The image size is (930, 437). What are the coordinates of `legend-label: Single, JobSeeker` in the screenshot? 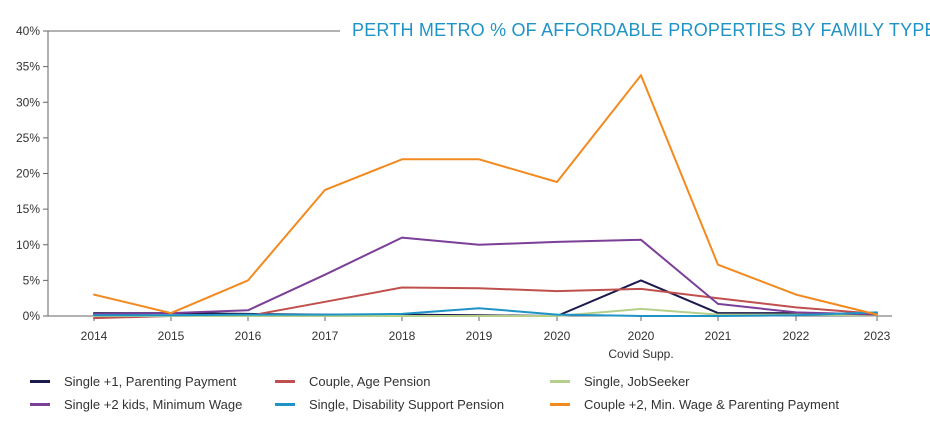 It's located at (637, 381).